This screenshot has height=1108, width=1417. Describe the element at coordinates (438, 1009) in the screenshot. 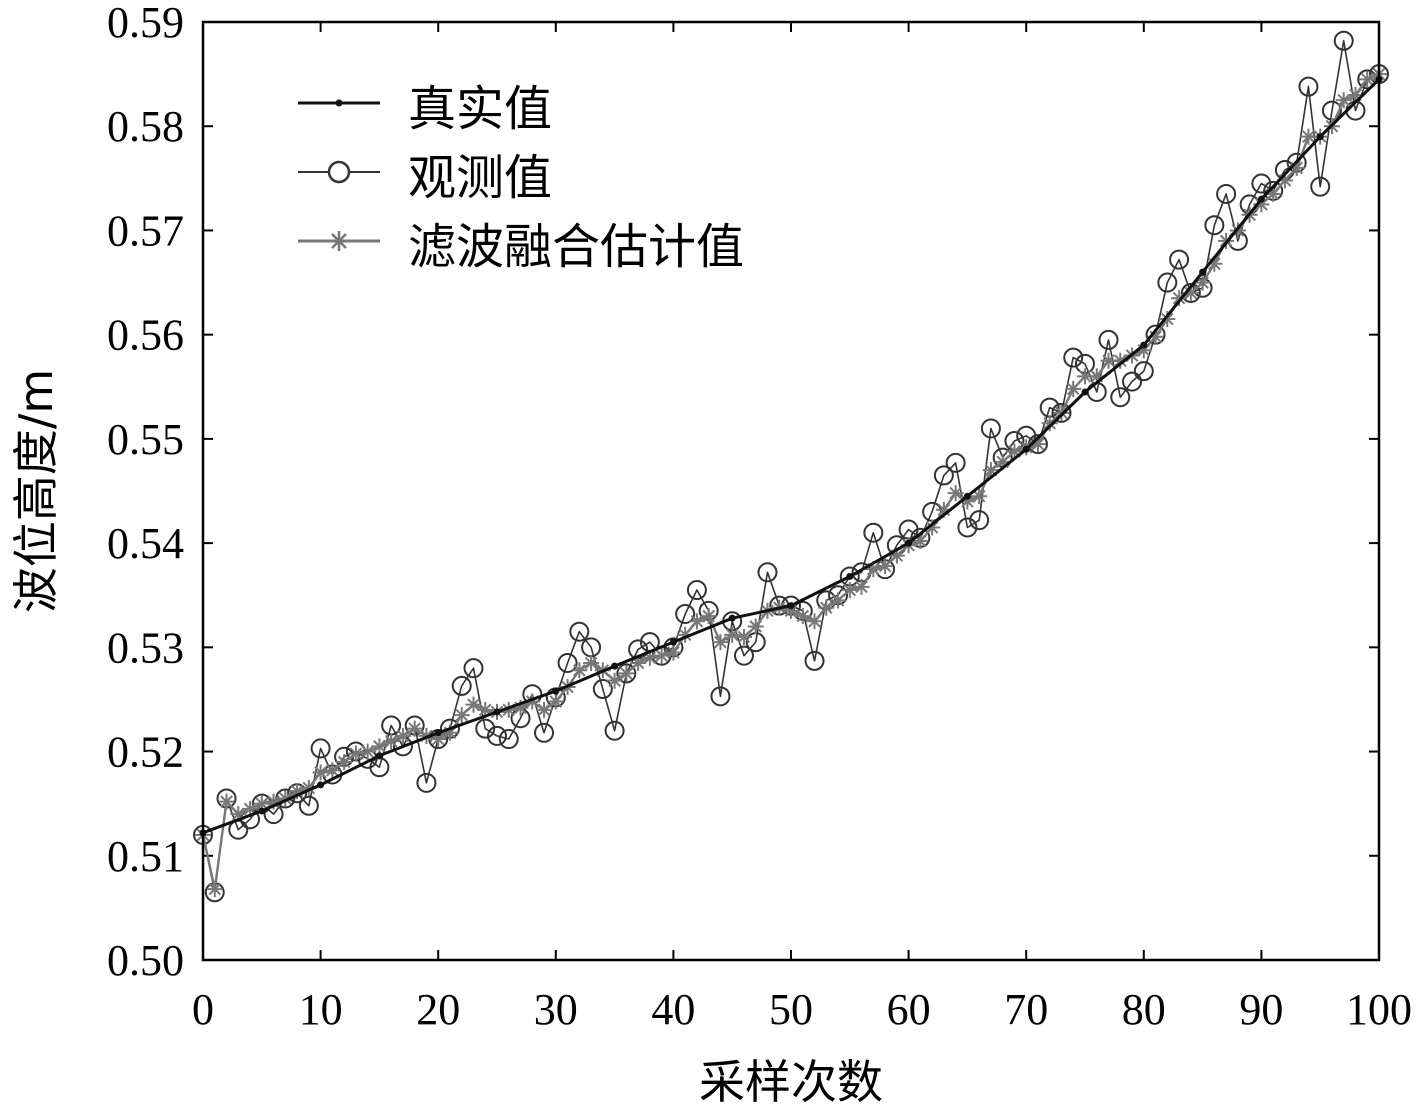

I see `x-tick-label: 20` at that location.